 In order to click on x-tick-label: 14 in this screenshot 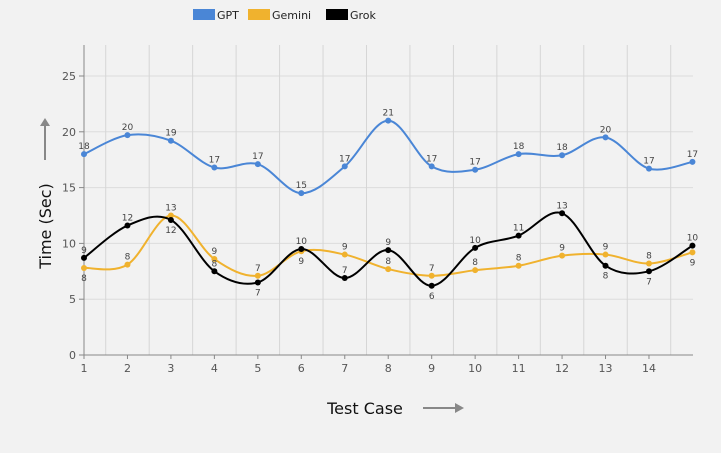, I will do `click(649, 368)`.